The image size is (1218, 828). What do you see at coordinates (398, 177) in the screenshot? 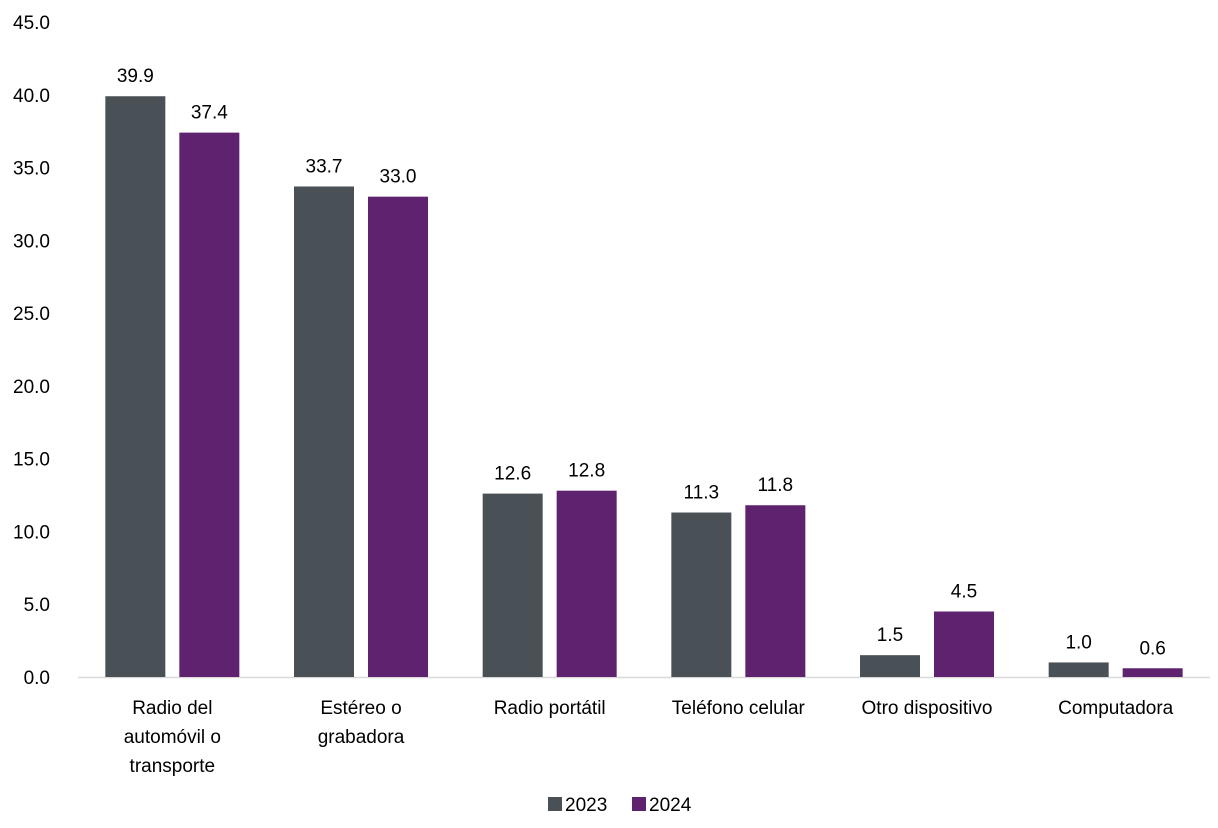
I see `data-label-2024: 33.0` at bounding box center [398, 177].